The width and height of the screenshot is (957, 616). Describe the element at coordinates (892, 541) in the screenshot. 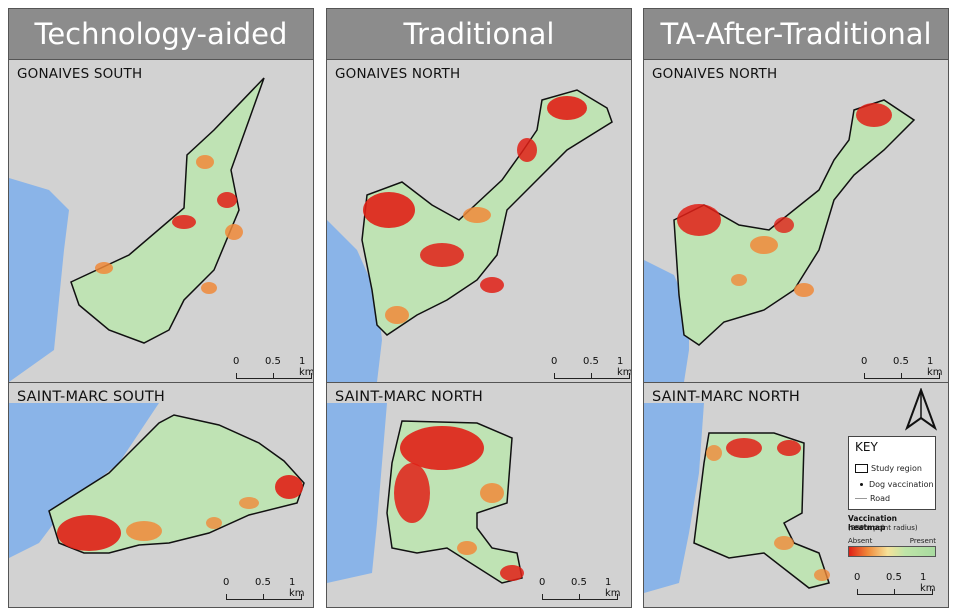

I see `heatmap-scale-labels: Absent Present` at that location.